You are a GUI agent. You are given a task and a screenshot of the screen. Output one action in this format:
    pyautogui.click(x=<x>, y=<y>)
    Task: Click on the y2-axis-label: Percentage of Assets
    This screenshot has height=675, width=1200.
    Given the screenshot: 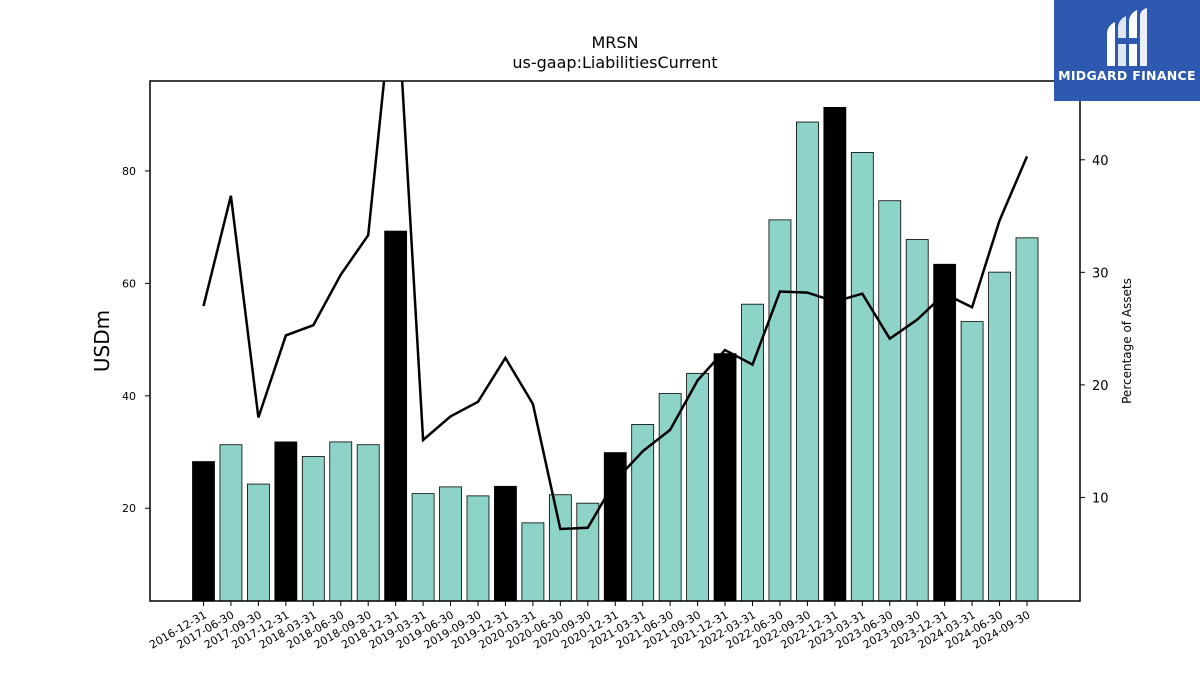 What is the action you would take?
    pyautogui.click(x=1127, y=341)
    